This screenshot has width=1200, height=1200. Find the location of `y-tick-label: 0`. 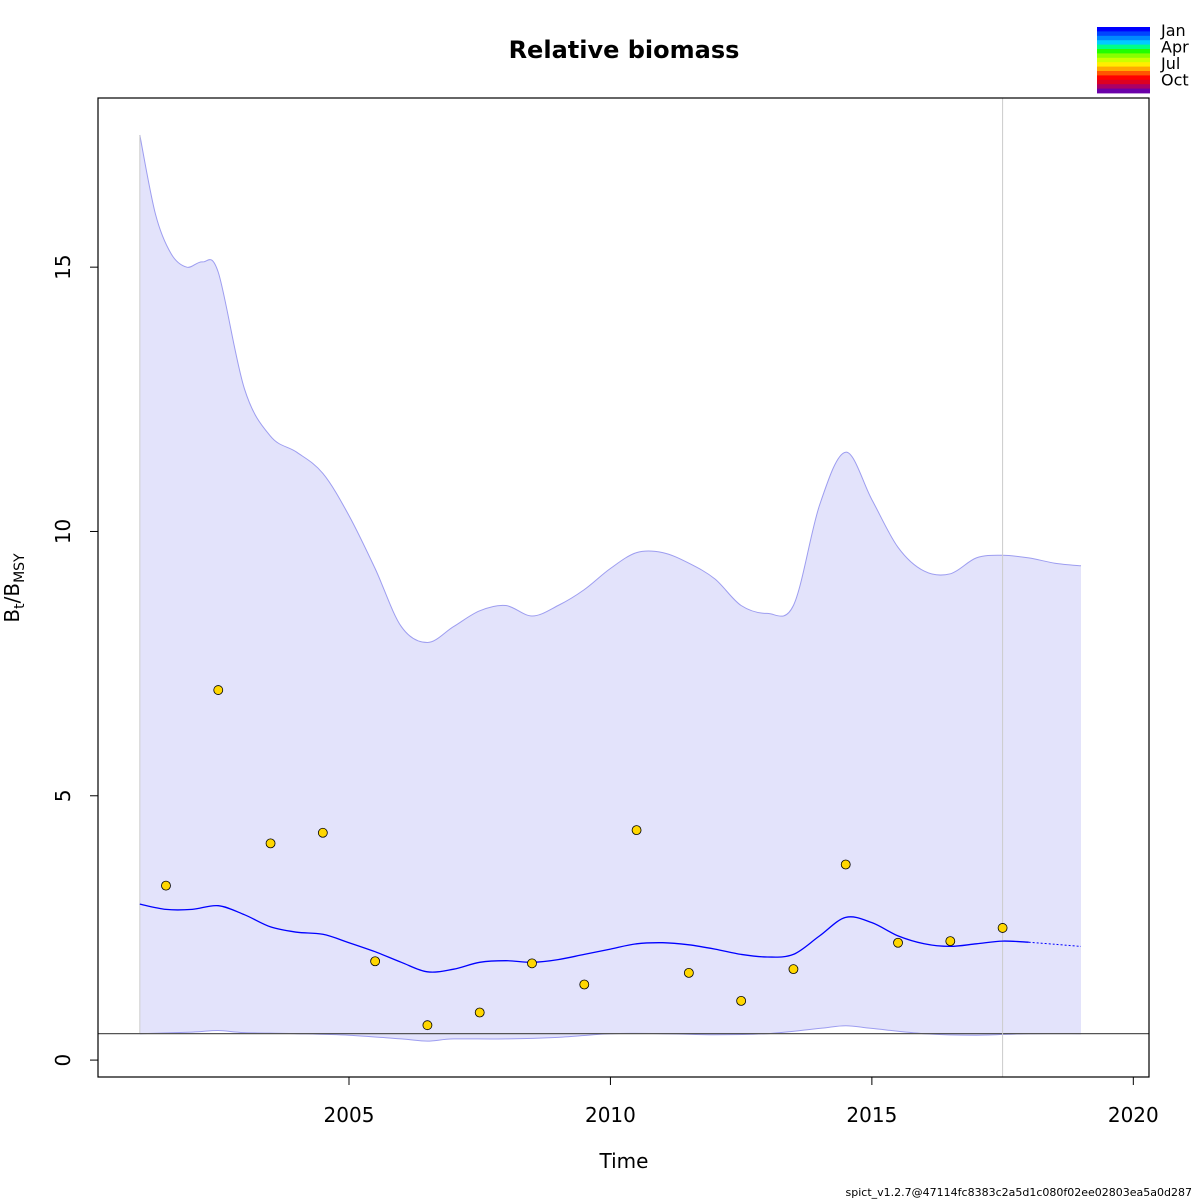

y-tick-label: 0 is located at coordinates (63, 1060).